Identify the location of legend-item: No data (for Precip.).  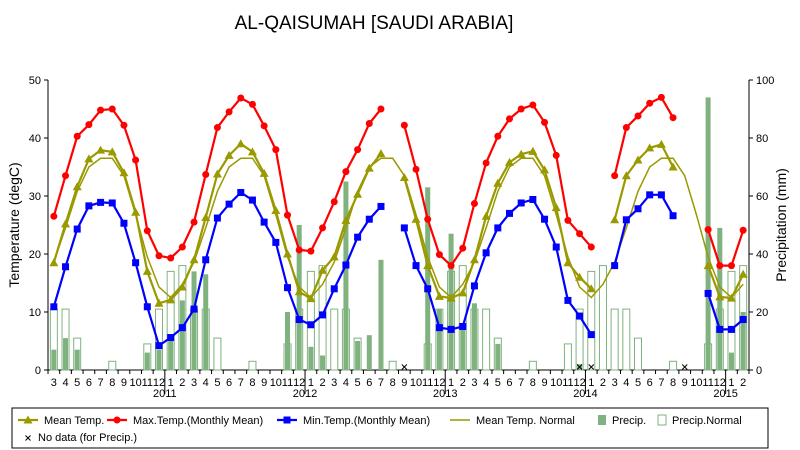
(81, 438).